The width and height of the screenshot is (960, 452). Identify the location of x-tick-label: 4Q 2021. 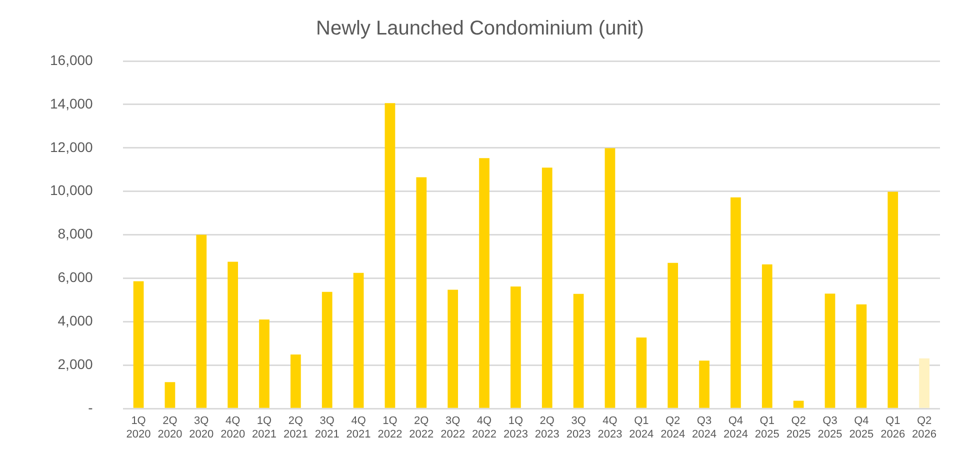
(358, 427).